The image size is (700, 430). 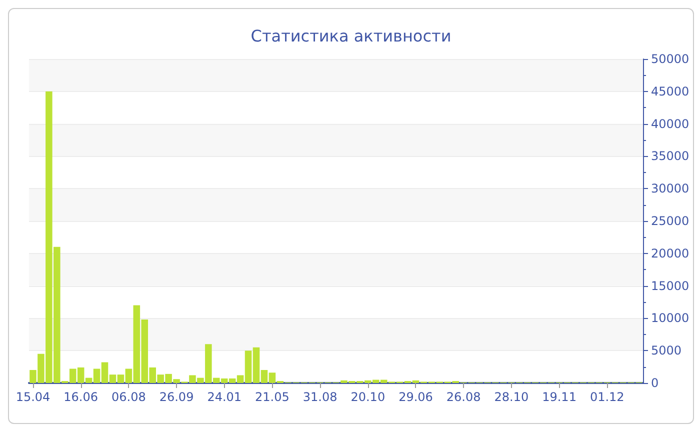 I want to click on chart-title: Статистика активности, so click(x=351, y=36).